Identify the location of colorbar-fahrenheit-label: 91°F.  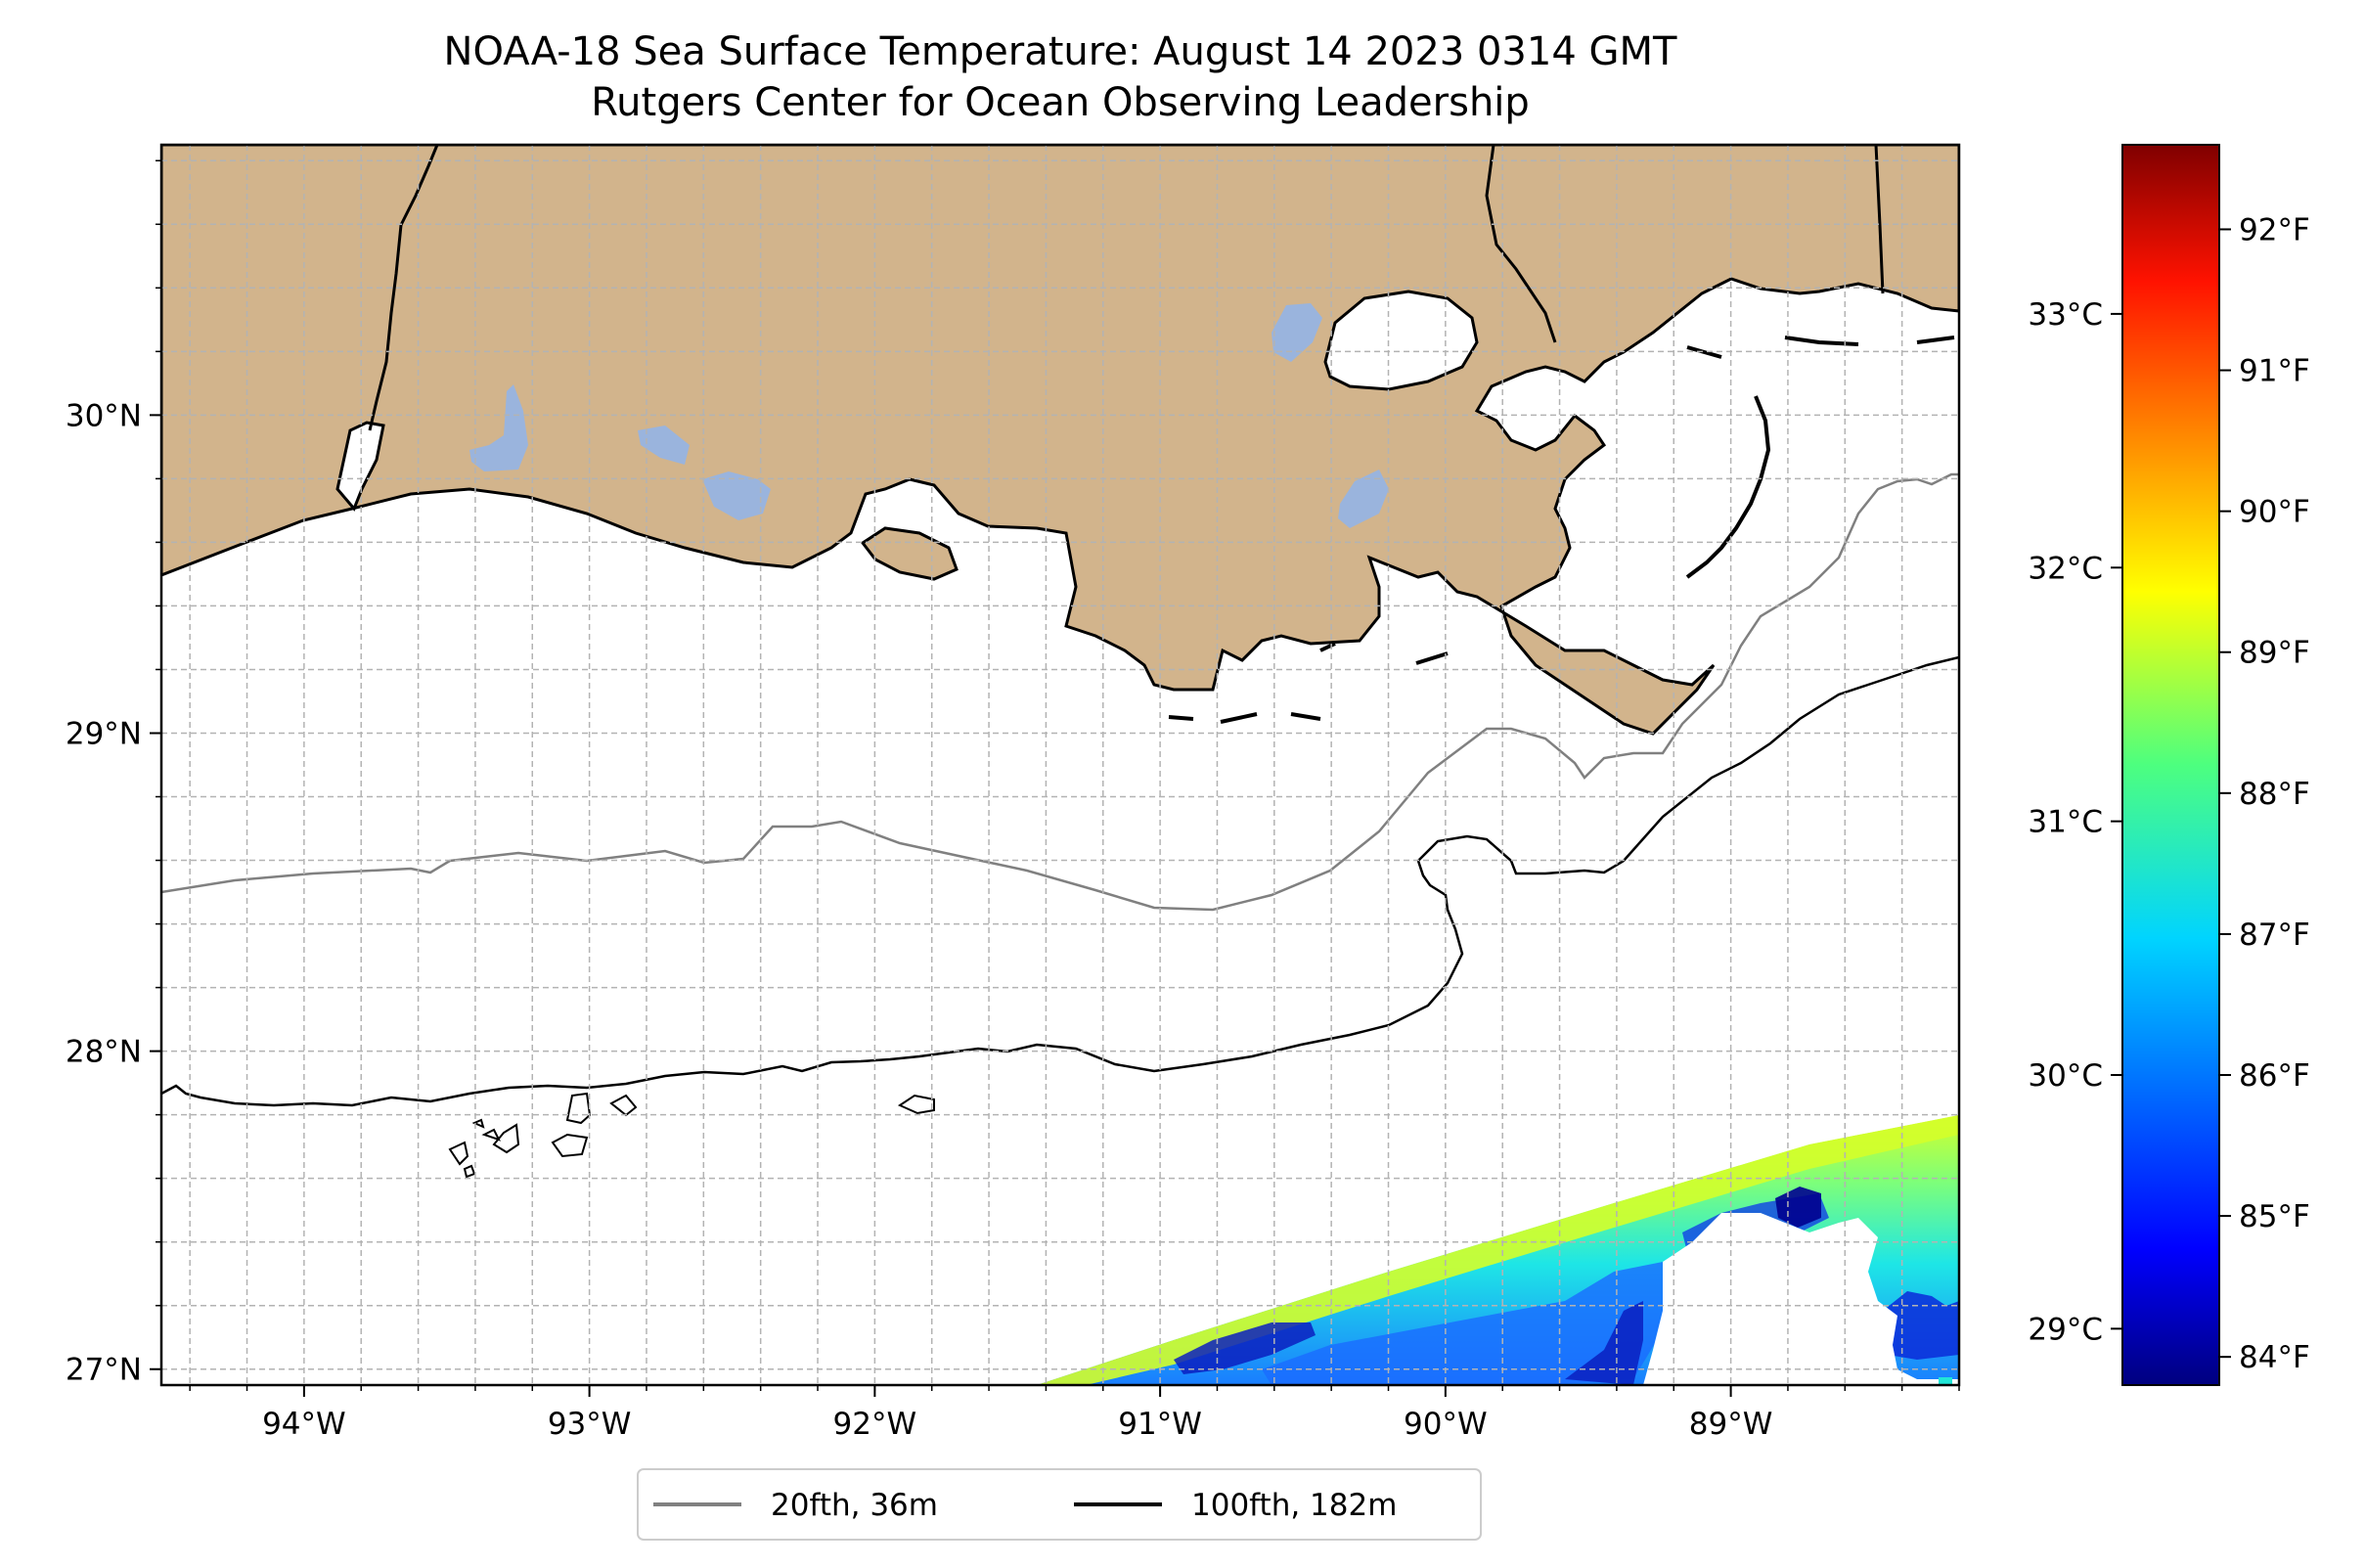
(2274, 371).